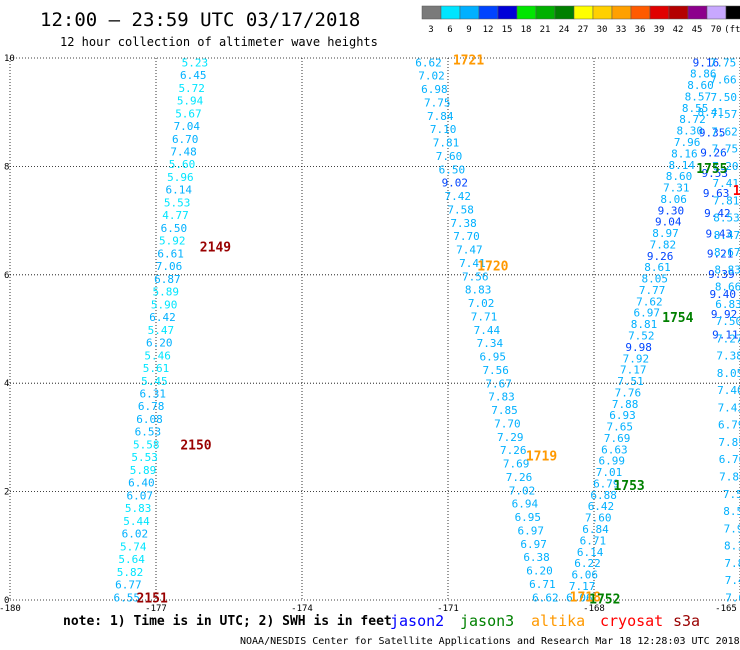  I want to click on time-label: 2149, so click(215, 248).